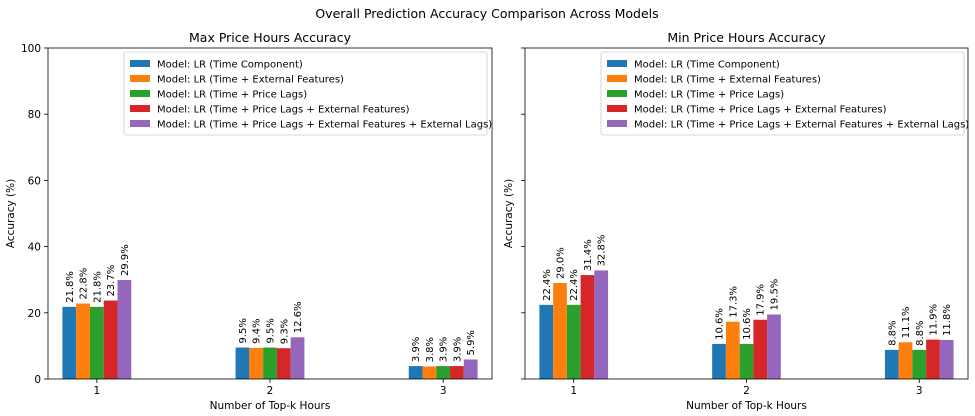  What do you see at coordinates (934, 320) in the screenshot?
I see `bar-value-label: 11.9%` at bounding box center [934, 320].